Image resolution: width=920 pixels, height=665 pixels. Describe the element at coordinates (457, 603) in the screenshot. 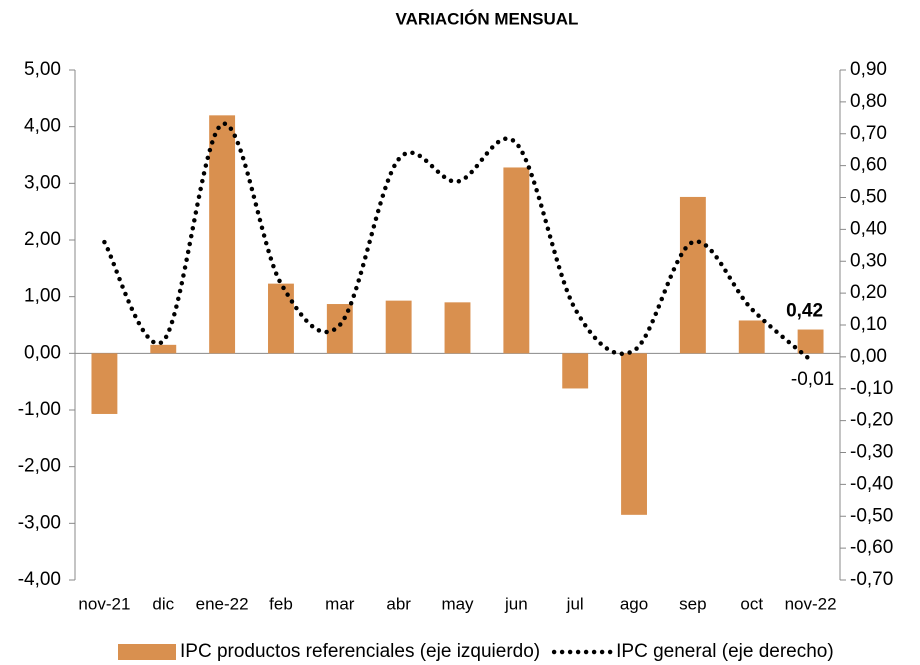

I see `x-tick-label: may` at that location.